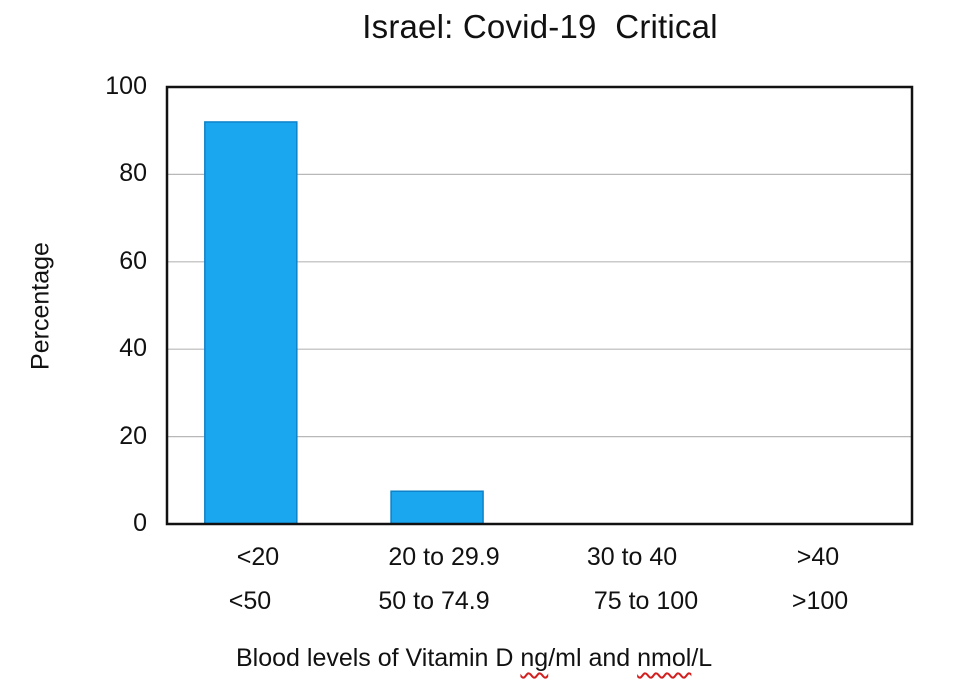  Describe the element at coordinates (646, 601) in the screenshot. I see `x-category-sublabel: 75 to 100` at that location.